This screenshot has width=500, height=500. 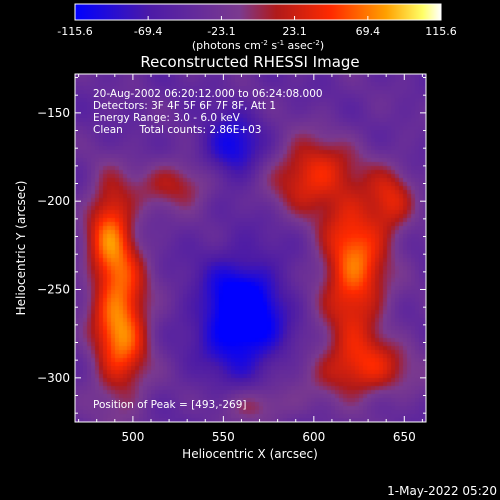 What do you see at coordinates (258, 45) in the screenshot?
I see `colorbar-unit-label: (photons cm-2 s-1 asec-2)` at bounding box center [258, 45].